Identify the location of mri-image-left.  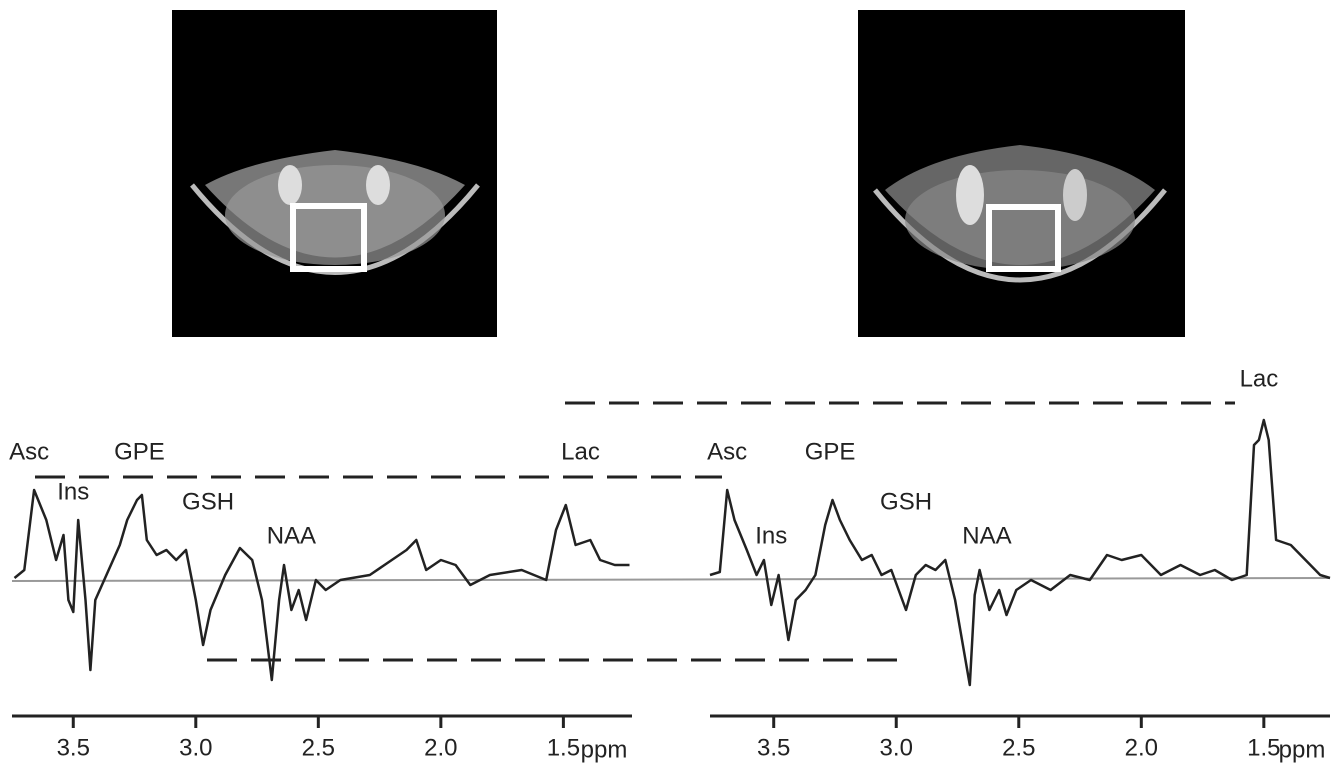
(334, 173).